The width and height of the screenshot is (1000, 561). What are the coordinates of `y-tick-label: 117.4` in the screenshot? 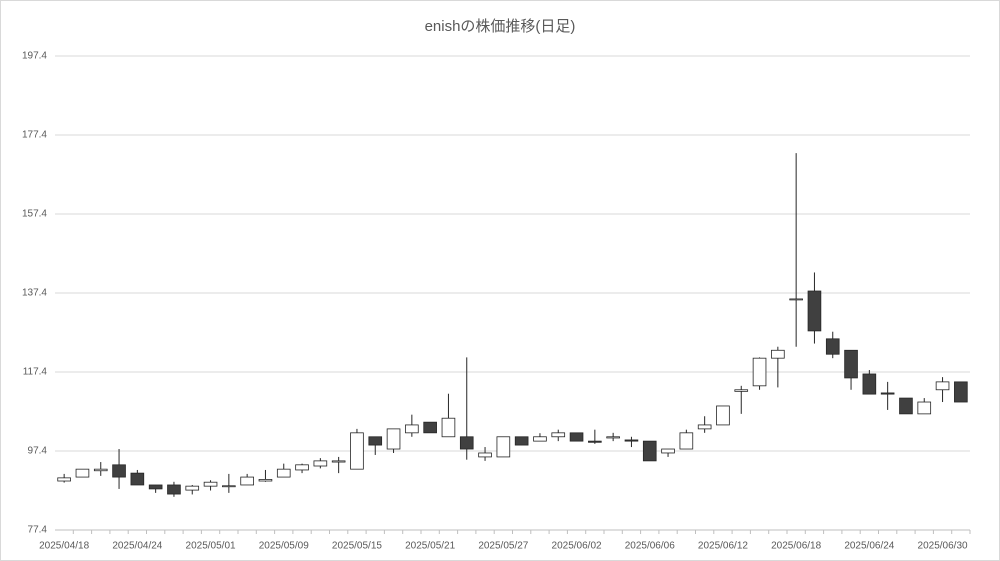 It's located at (35, 372).